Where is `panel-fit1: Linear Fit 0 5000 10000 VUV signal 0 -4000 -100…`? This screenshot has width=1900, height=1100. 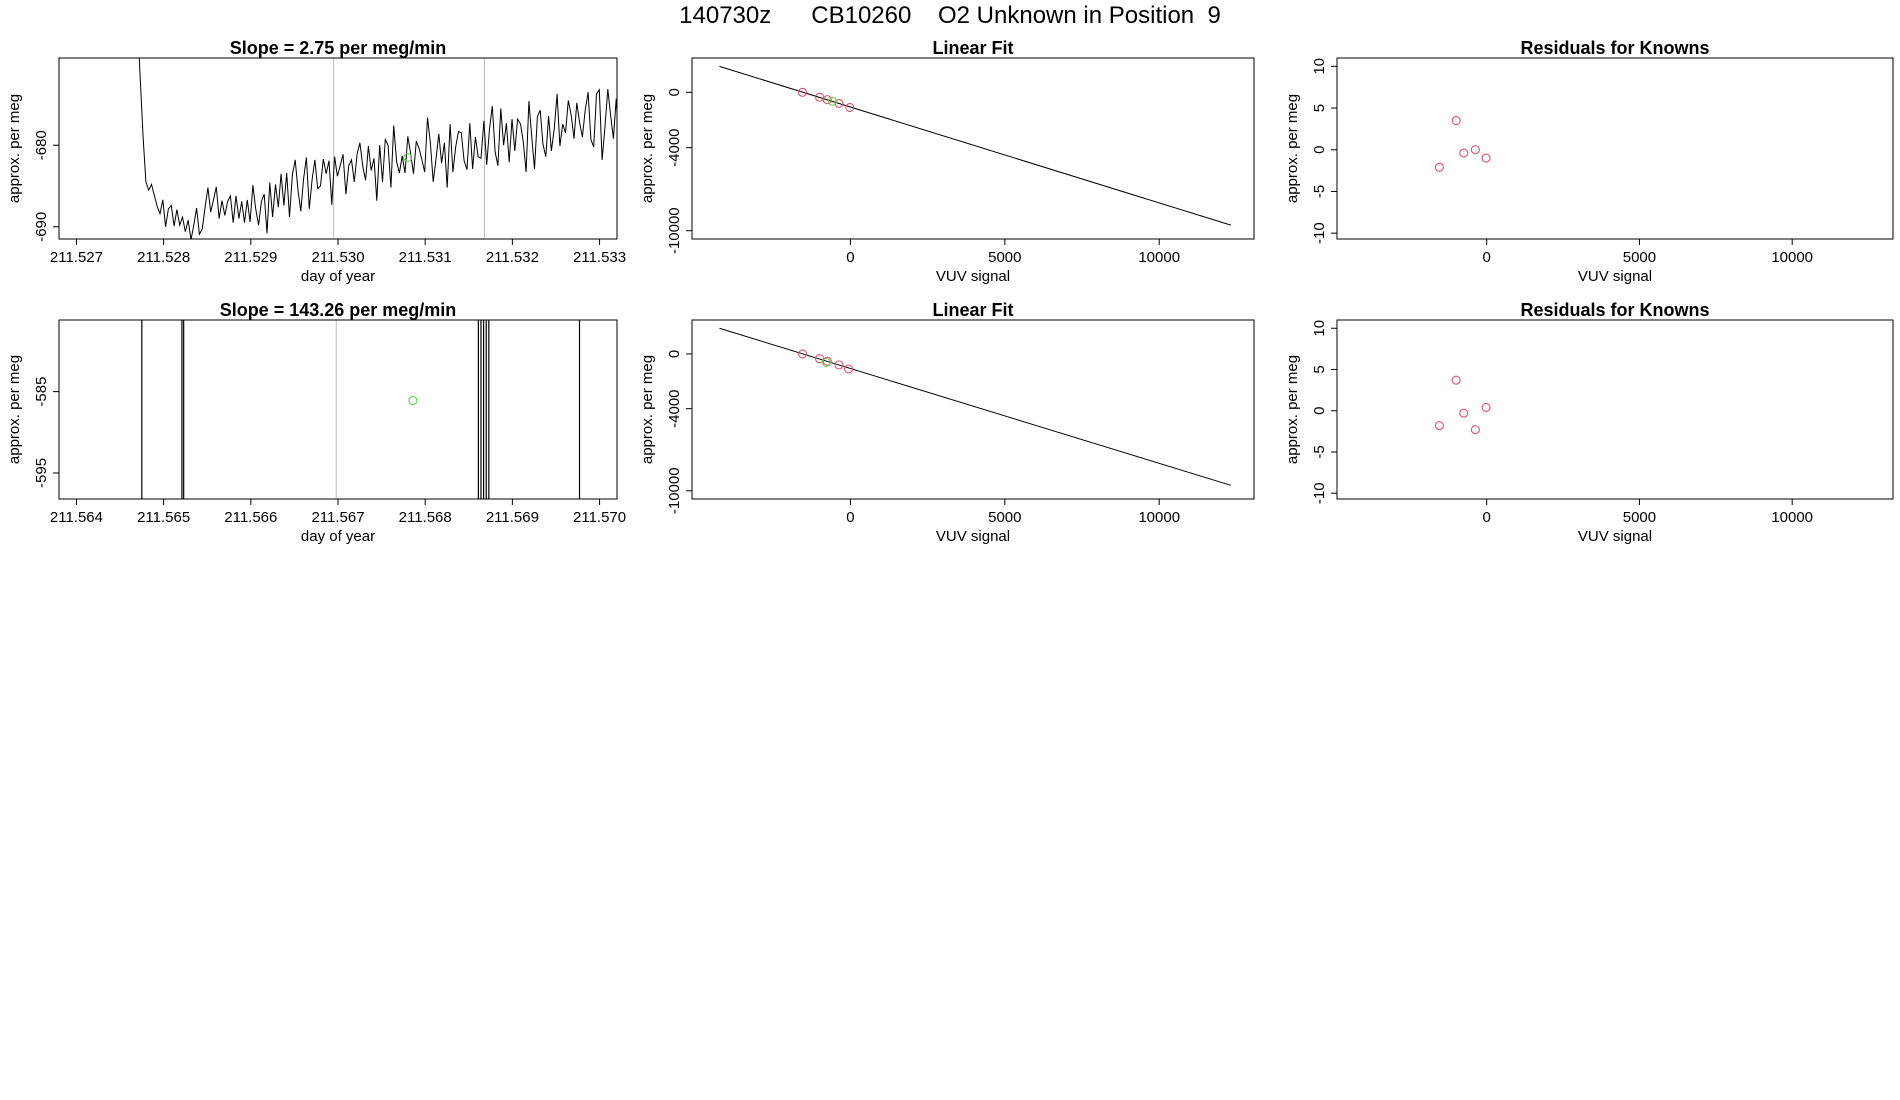
panel-fit1: Linear Fit 0 5000 10000 VUV signal 0 -4000 -100… is located at coordinates (947, 161).